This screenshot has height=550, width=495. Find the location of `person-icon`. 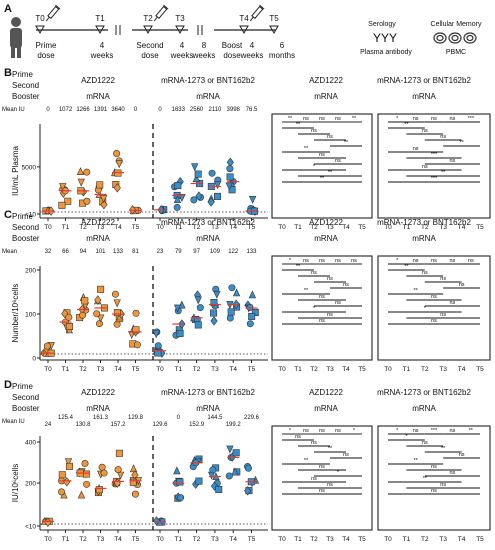

person-icon is located at coordinates (16, 37).